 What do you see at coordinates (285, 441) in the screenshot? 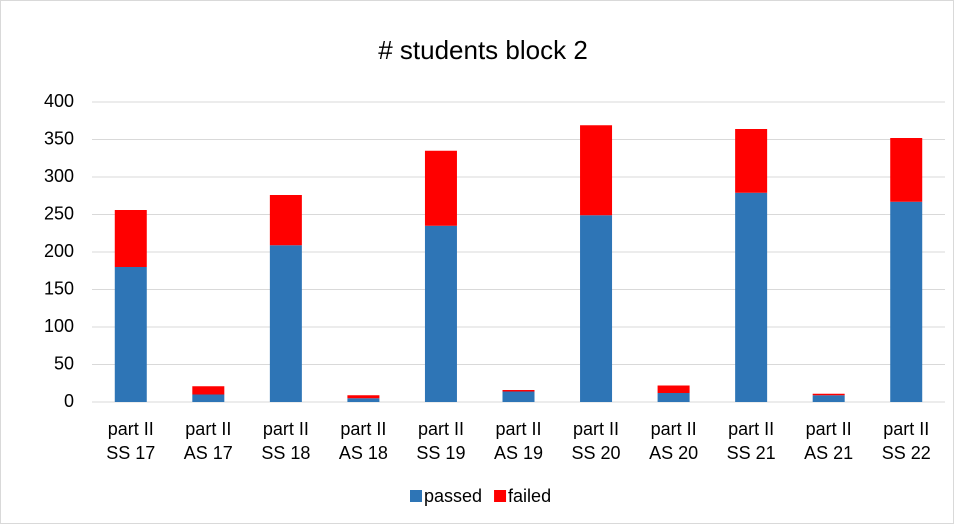
I see `x-tick-label: part II SS 18` at bounding box center [285, 441].